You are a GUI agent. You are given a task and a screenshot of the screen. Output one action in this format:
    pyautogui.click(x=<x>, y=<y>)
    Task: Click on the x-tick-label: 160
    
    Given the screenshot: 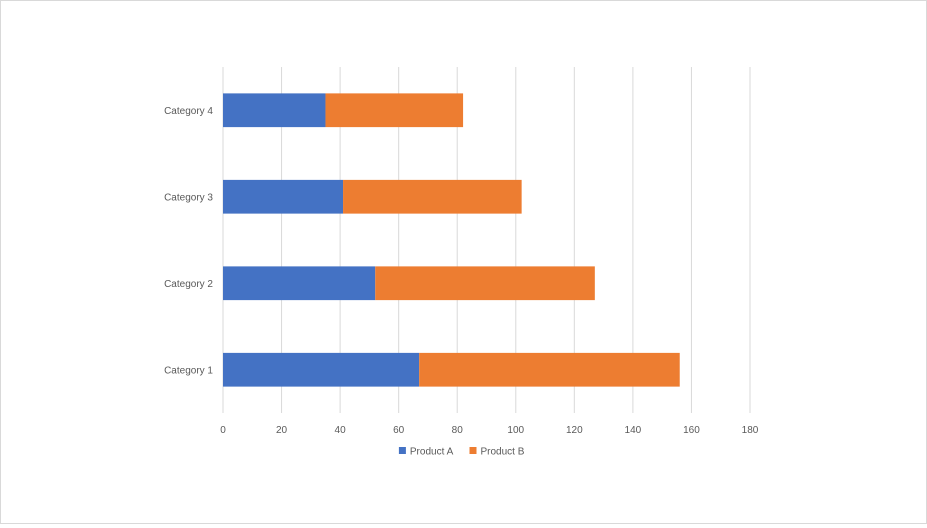 What is the action you would take?
    pyautogui.click(x=691, y=430)
    